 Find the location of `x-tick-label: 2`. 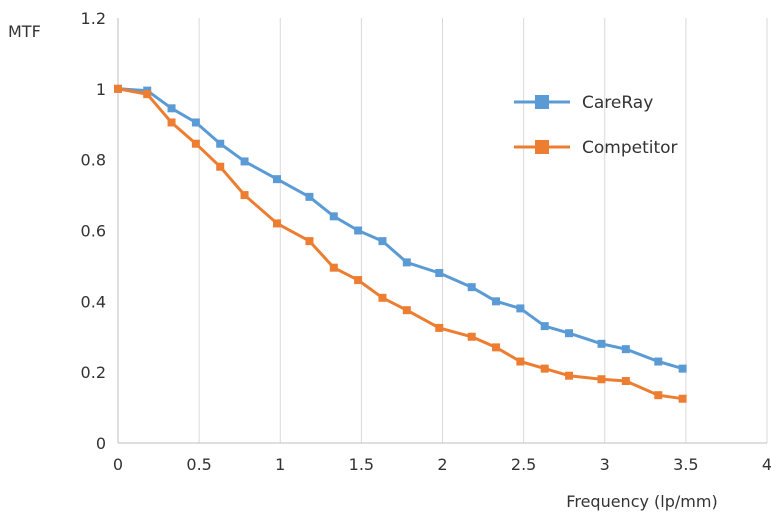

x-tick-label: 2 is located at coordinates (442, 464).